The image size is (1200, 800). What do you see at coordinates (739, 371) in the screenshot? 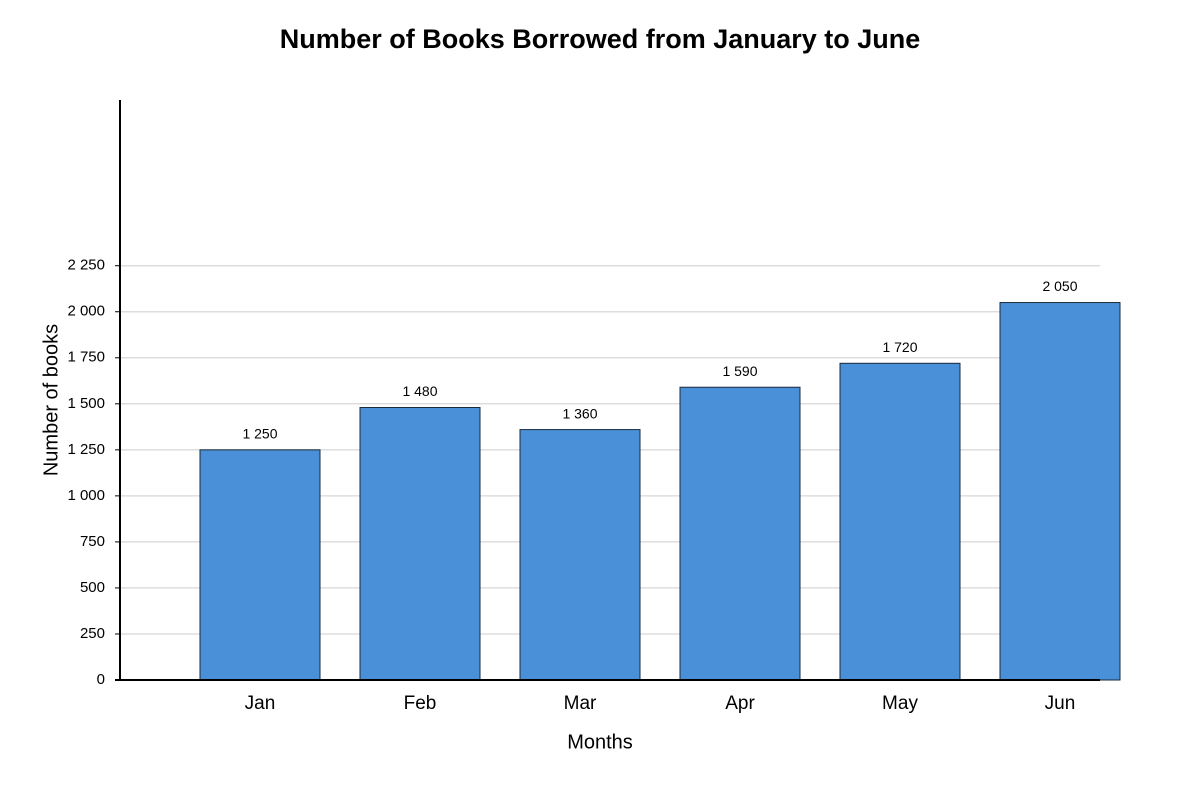
I see `value-label: 1 590` at bounding box center [739, 371].